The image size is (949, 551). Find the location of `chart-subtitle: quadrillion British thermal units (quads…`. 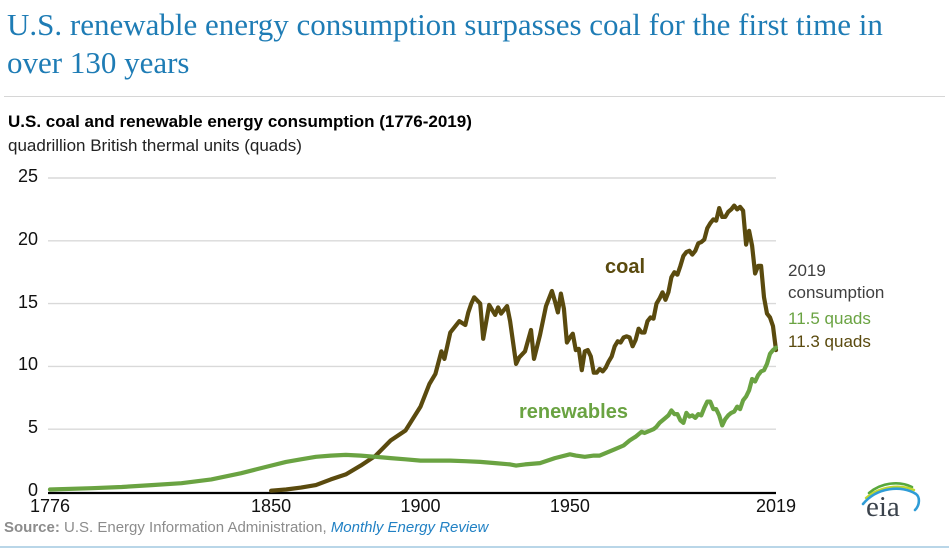

chart-subtitle: quadrillion British thermal units (quads… is located at coordinates (155, 145).